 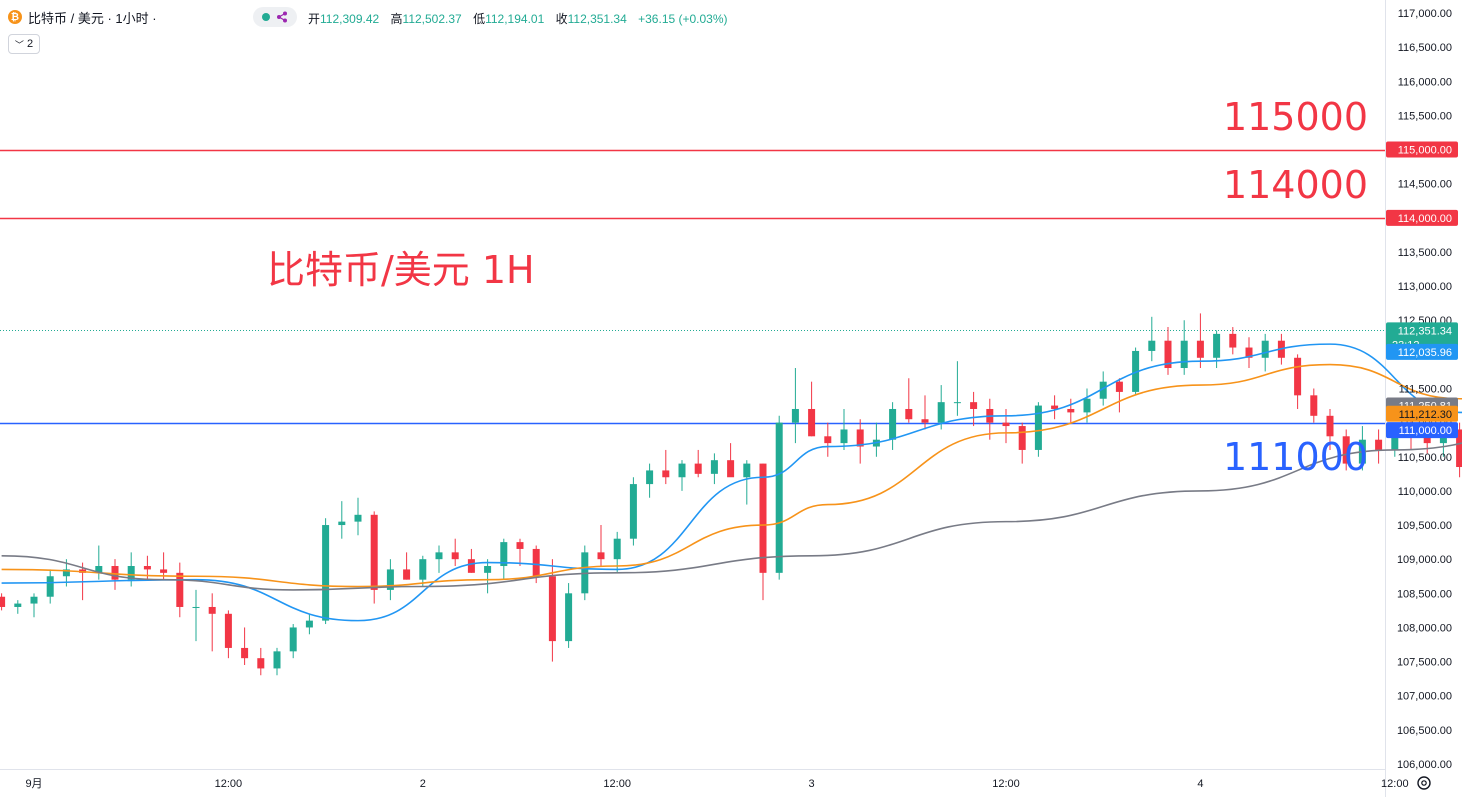 I want to click on price-tick-label: 116,000.00, so click(x=1425, y=82).